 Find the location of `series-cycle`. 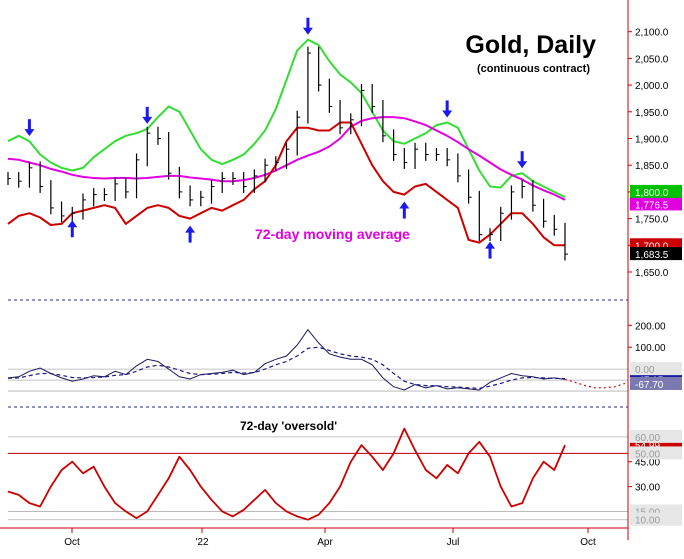

series-cycle is located at coordinates (286, 474).